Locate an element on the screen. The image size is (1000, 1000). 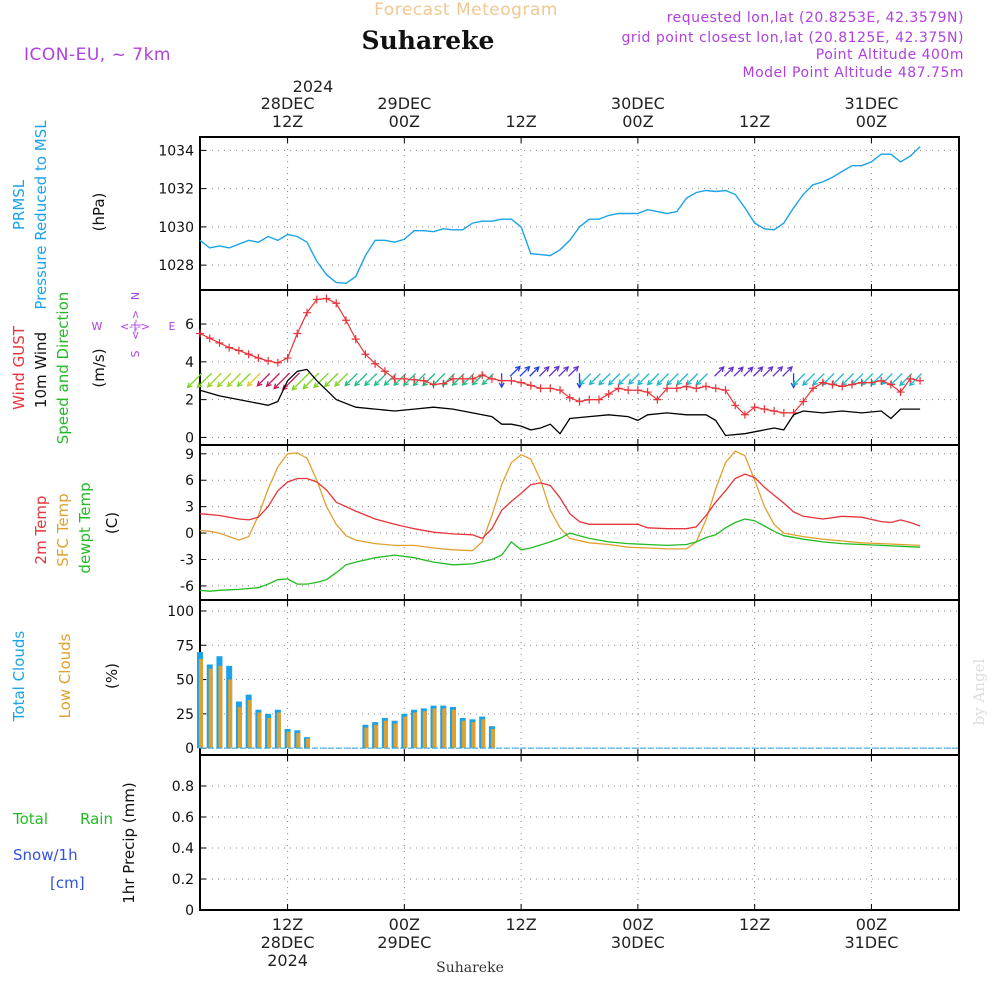
point-altitude: Point Altitude 400m is located at coordinates (890, 55).